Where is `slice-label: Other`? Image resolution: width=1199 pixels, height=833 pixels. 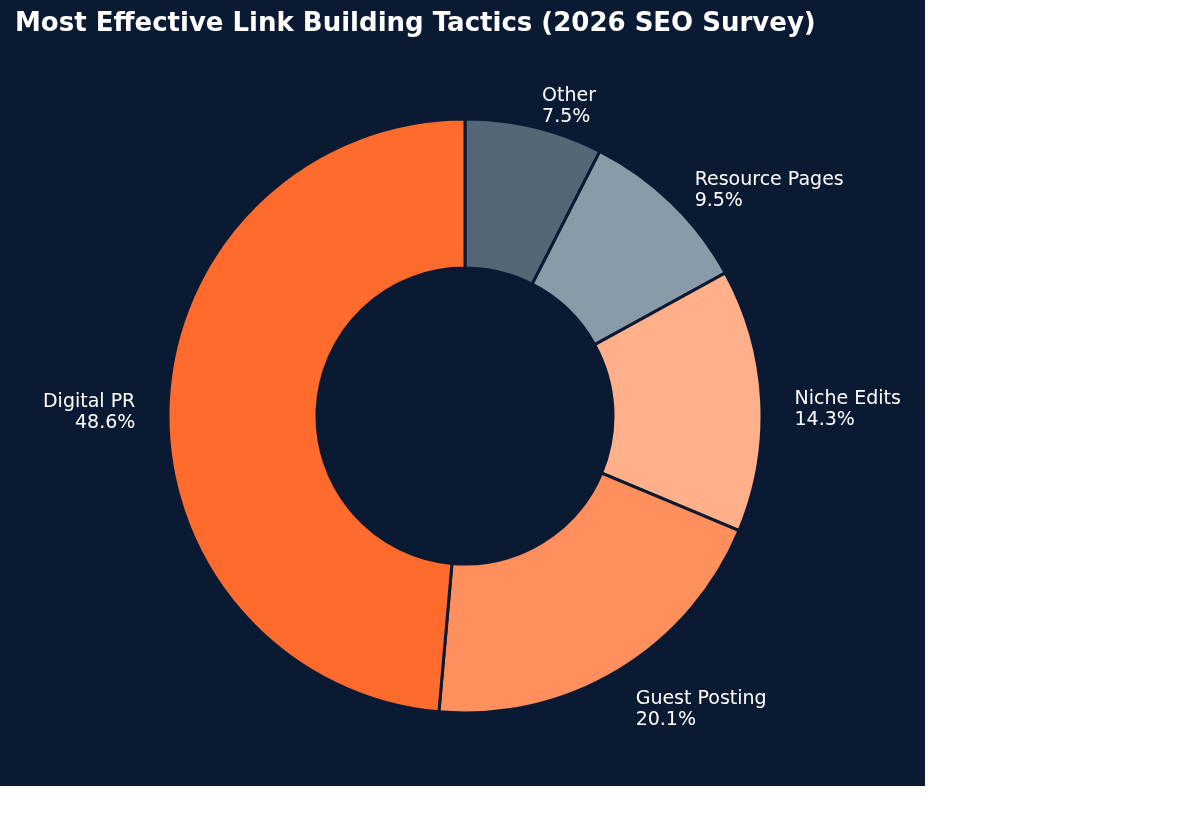
slice-label: Other is located at coordinates (569, 94).